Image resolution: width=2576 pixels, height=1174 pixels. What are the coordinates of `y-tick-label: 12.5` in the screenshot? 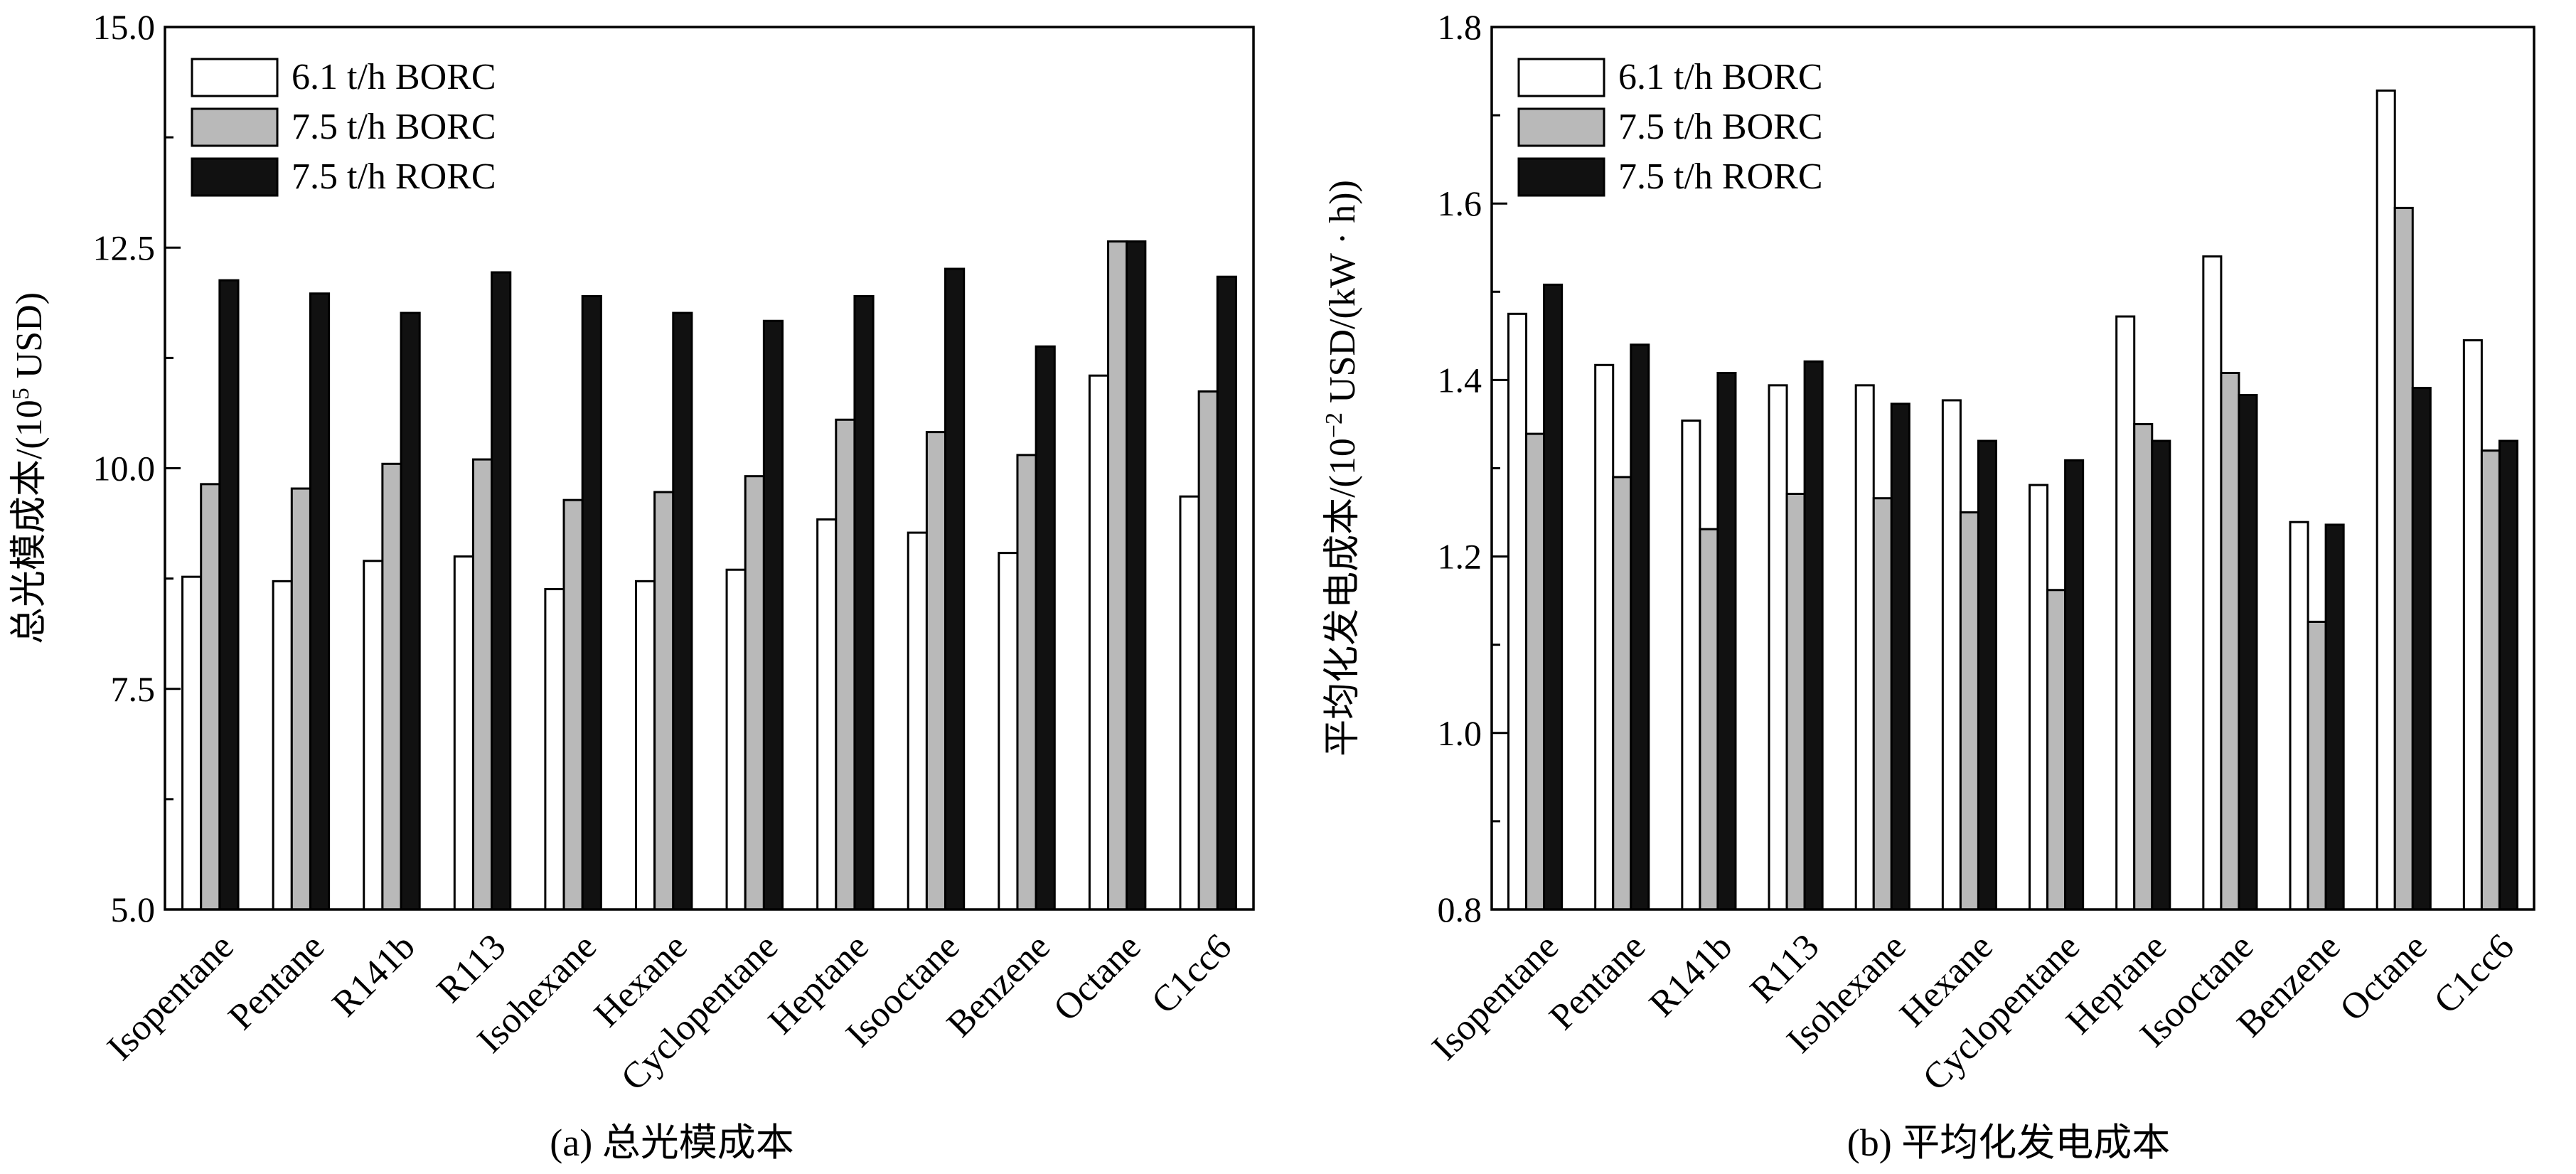 It's located at (124, 248).